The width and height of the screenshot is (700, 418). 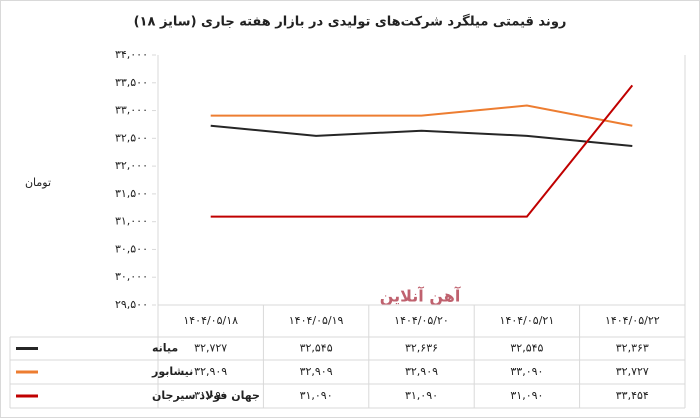 What do you see at coordinates (131, 248) in the screenshot?
I see `y-tick-label: ۳۰,۵۰۰` at bounding box center [131, 248].